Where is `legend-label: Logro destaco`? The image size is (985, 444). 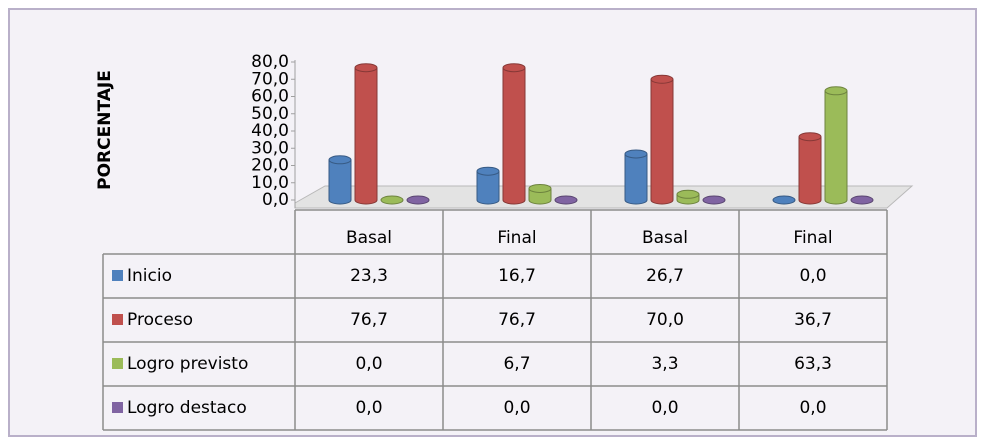
legend-label: Logro destaco is located at coordinates (187, 408).